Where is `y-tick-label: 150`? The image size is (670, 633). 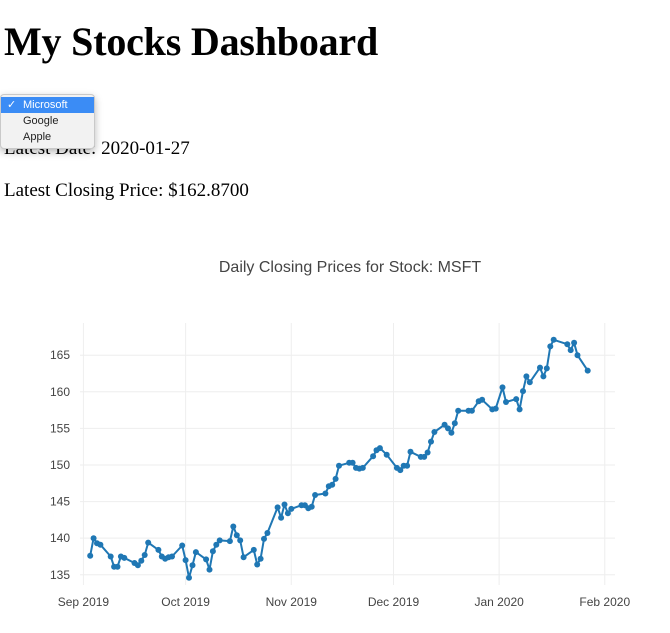
y-tick-label: 150 is located at coordinates (60, 465).